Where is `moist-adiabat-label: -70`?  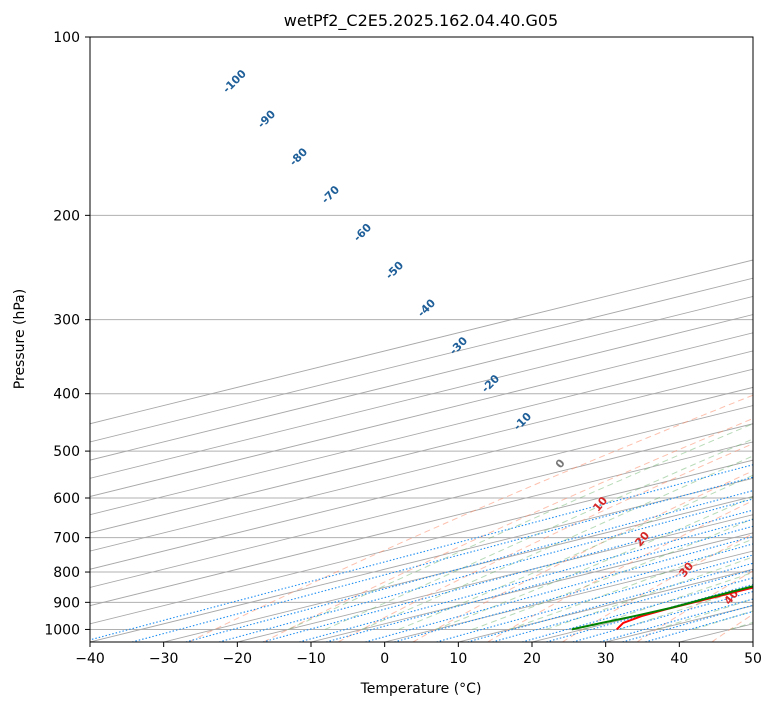
moist-adiabat-label: -70 is located at coordinates (330, 194).